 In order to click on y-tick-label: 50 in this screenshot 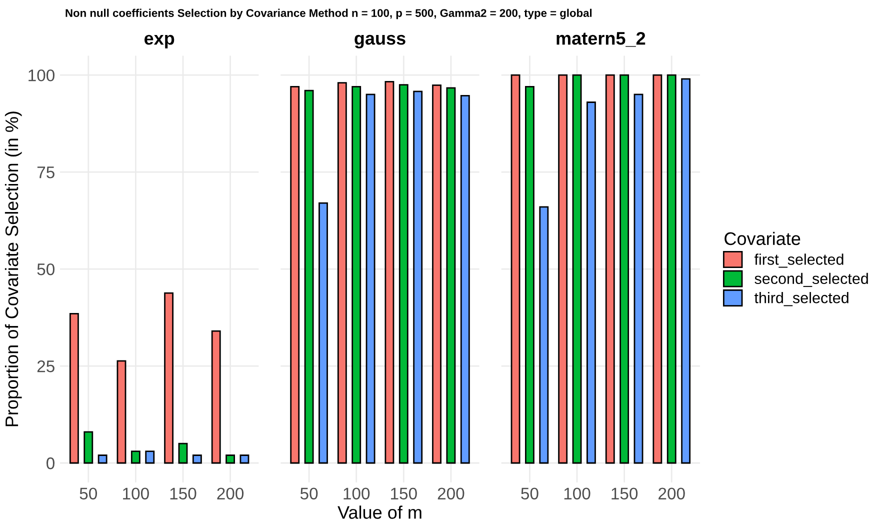, I will do `click(45, 269)`.